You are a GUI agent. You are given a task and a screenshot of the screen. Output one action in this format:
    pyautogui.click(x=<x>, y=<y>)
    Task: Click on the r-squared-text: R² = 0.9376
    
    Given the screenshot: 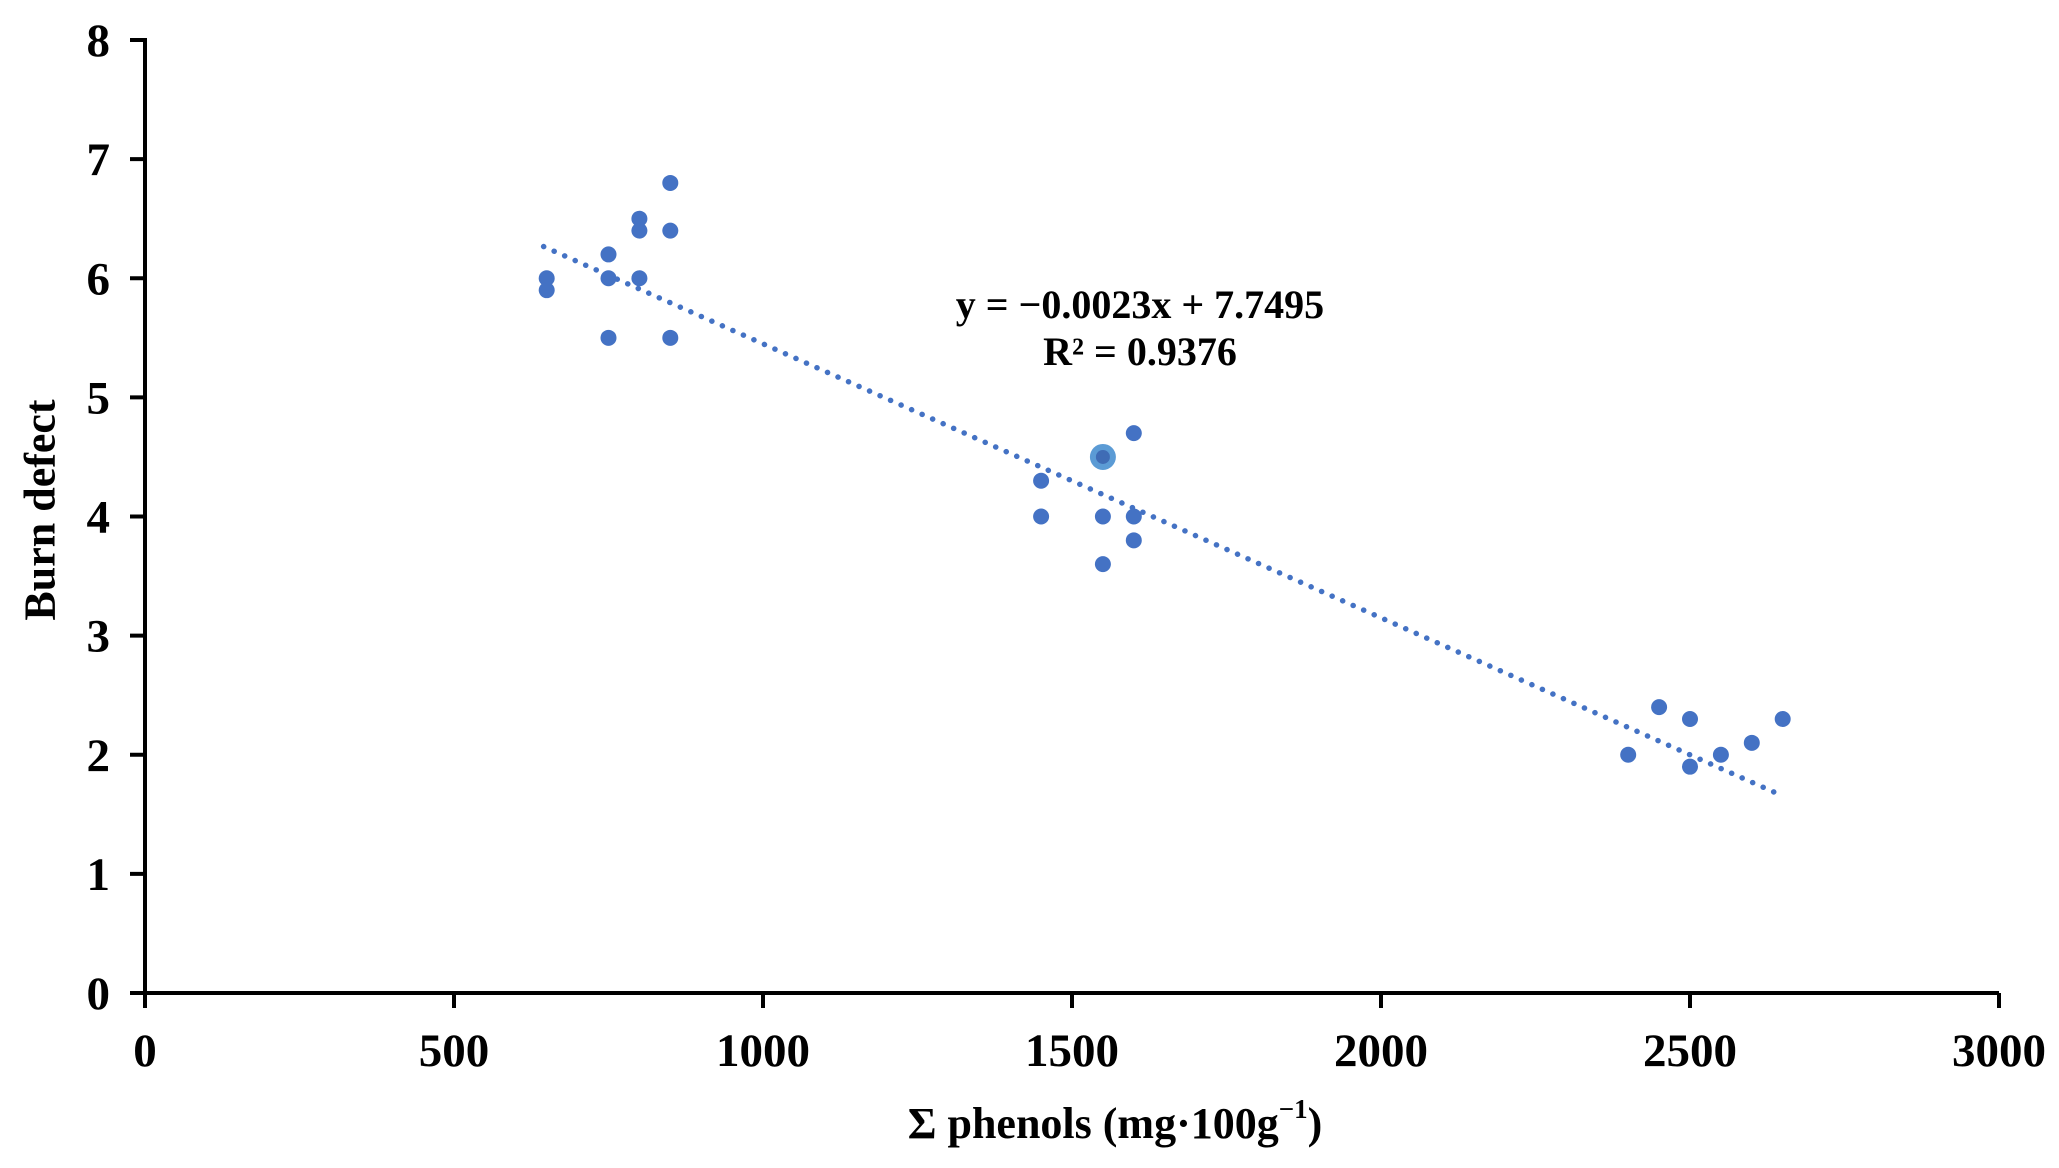 What is the action you would take?
    pyautogui.click(x=1140, y=351)
    